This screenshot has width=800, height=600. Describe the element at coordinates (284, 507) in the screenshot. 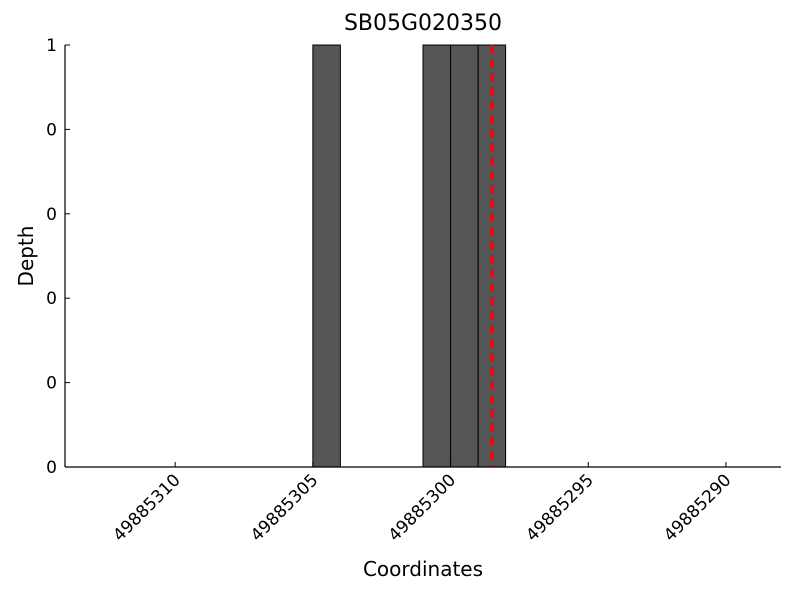

I see `x-tick-label: 49885305` at that location.